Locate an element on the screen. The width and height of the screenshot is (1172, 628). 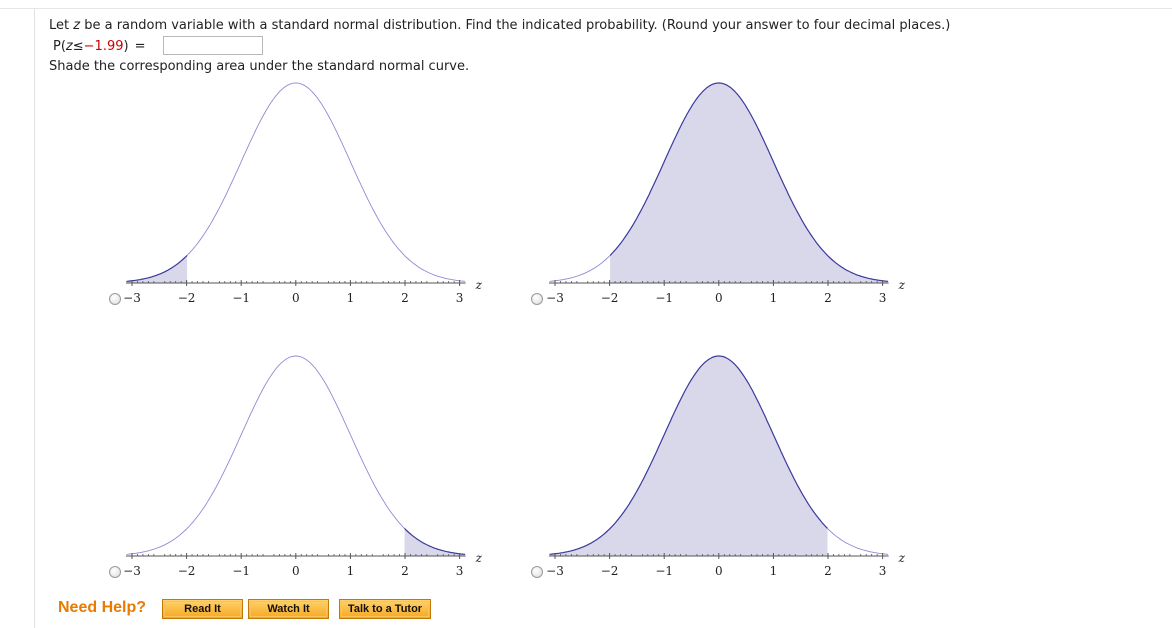
option-c-curve-shaded is located at coordinates (435, 541).